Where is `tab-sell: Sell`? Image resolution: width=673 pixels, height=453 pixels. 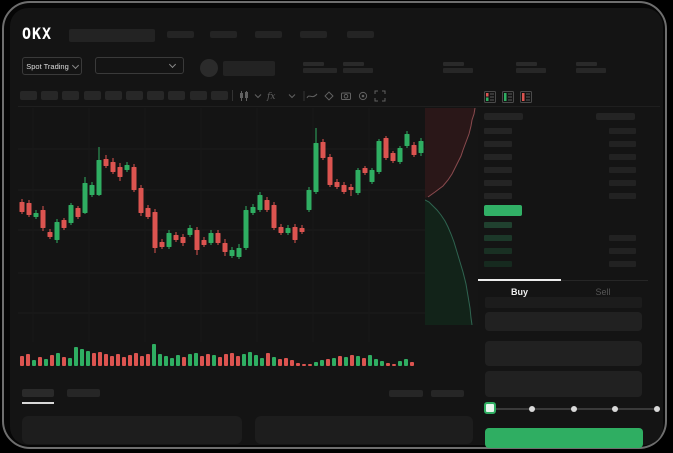 tab-sell: Sell is located at coordinates (603, 292).